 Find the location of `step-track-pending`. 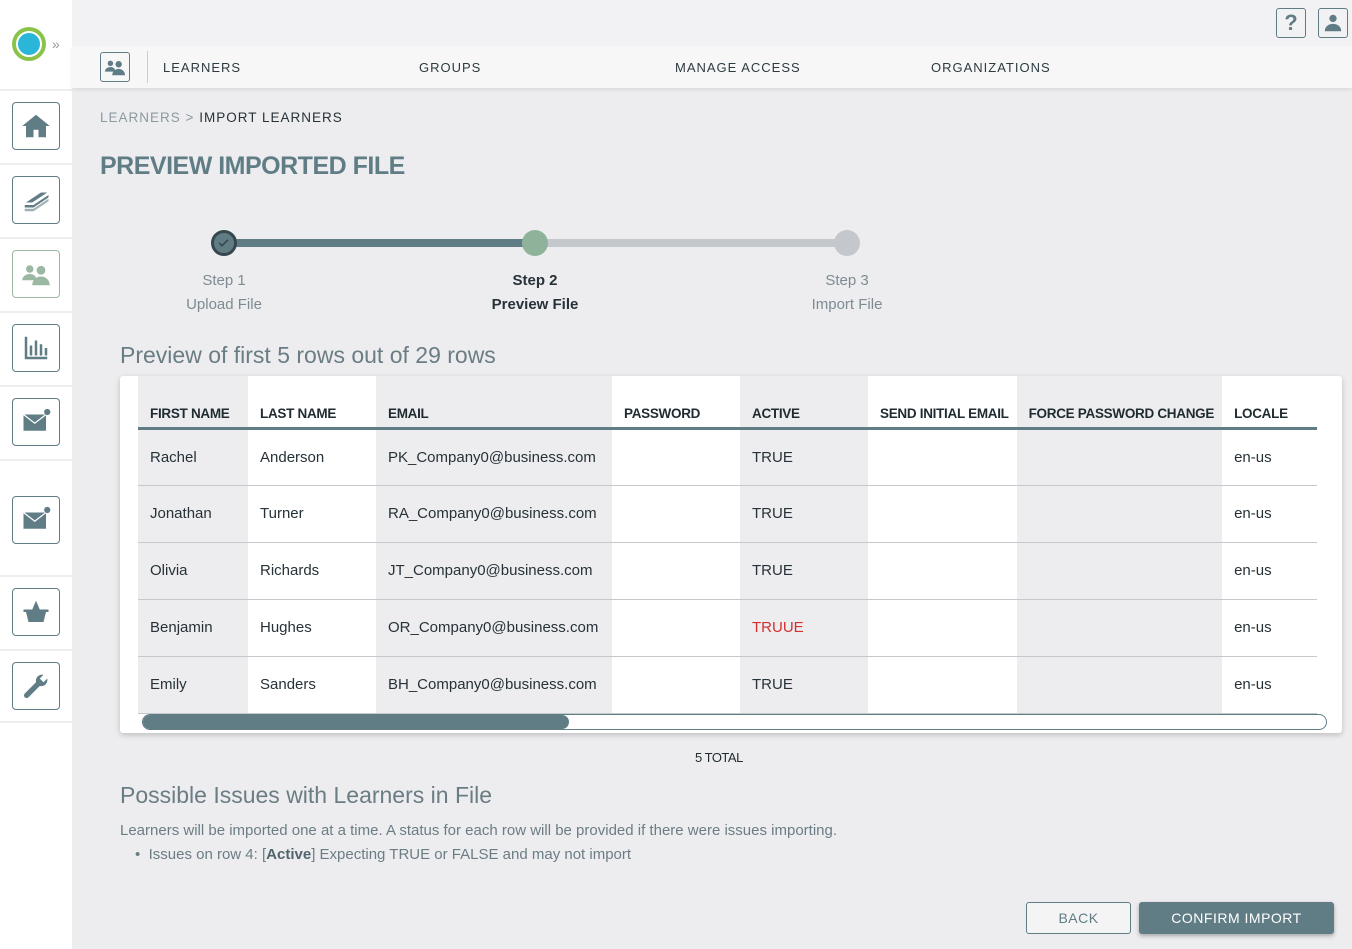

step-track-pending is located at coordinates (691, 243).